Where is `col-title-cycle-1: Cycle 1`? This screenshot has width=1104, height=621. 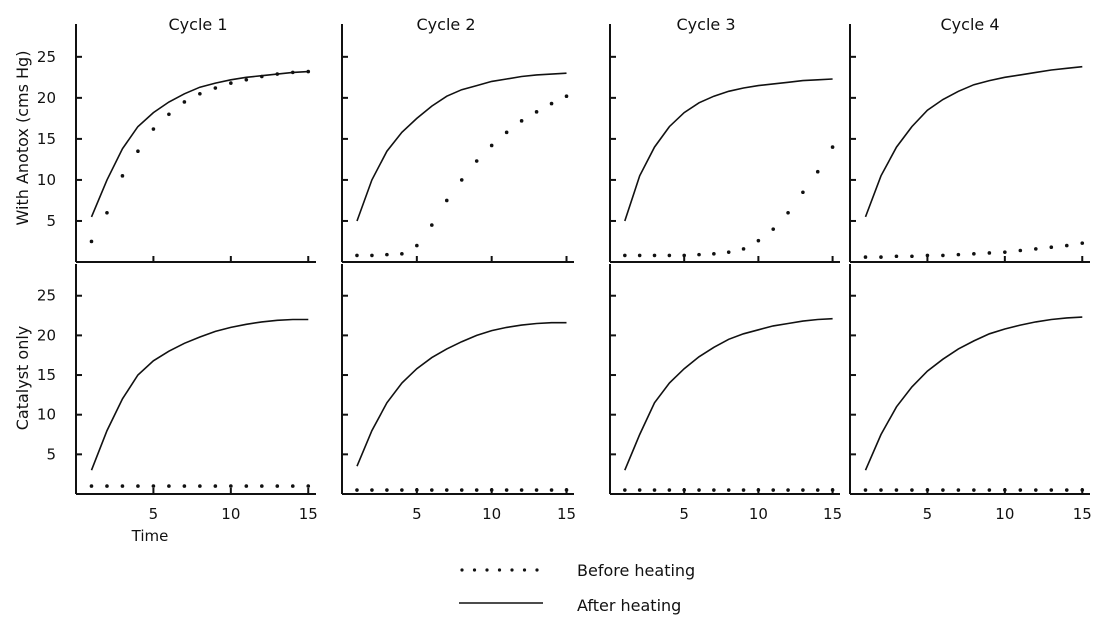
col-title-cycle-1: Cycle 1 is located at coordinates (198, 24).